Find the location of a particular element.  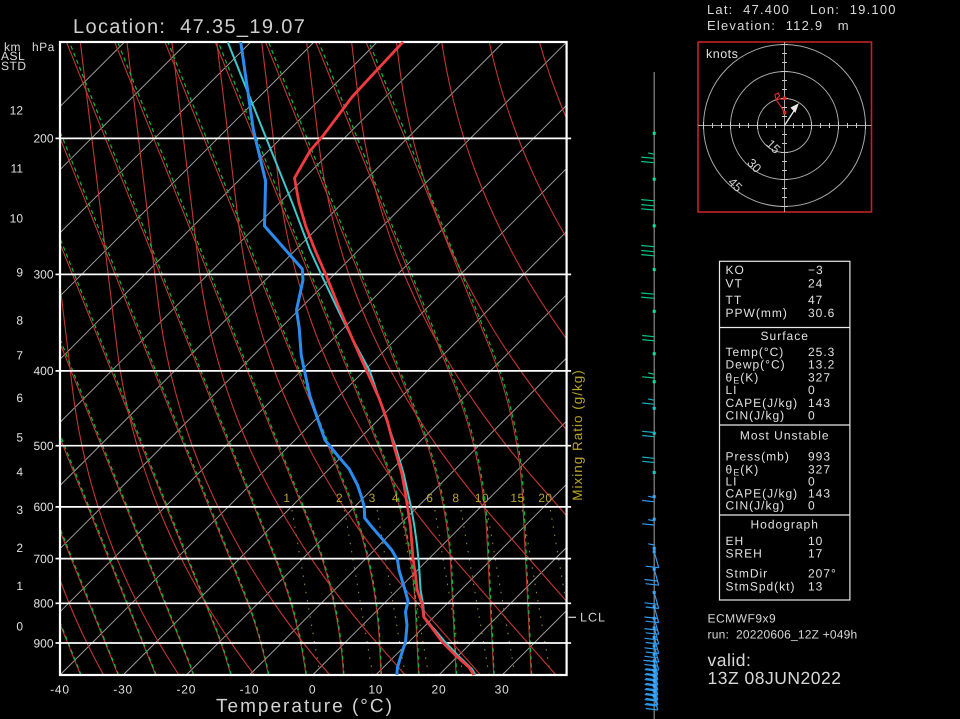

svg-text: 15 is located at coordinates (517, 498).